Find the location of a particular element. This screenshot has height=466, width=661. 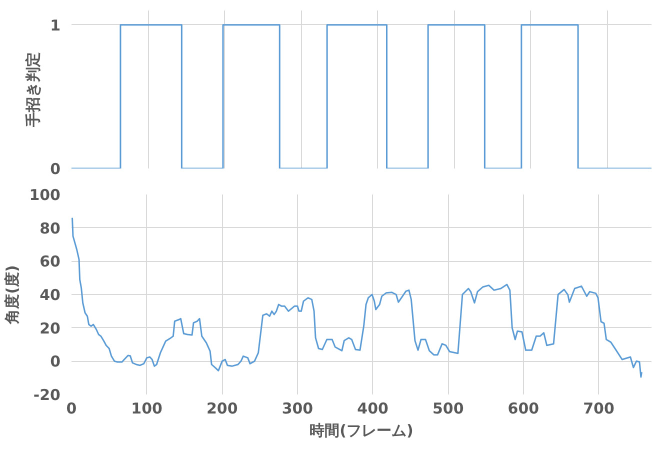

x-tick-label: 400 is located at coordinates (372, 409).